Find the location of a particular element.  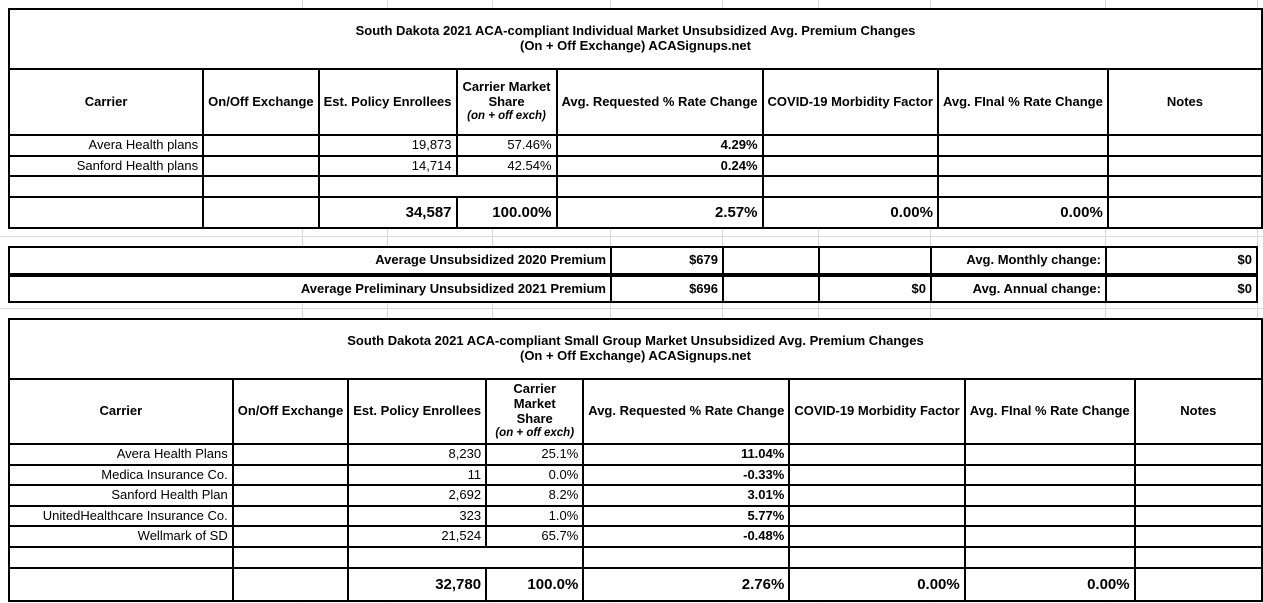

carrier-cell: Wellmark of SD is located at coordinates (121, 536).